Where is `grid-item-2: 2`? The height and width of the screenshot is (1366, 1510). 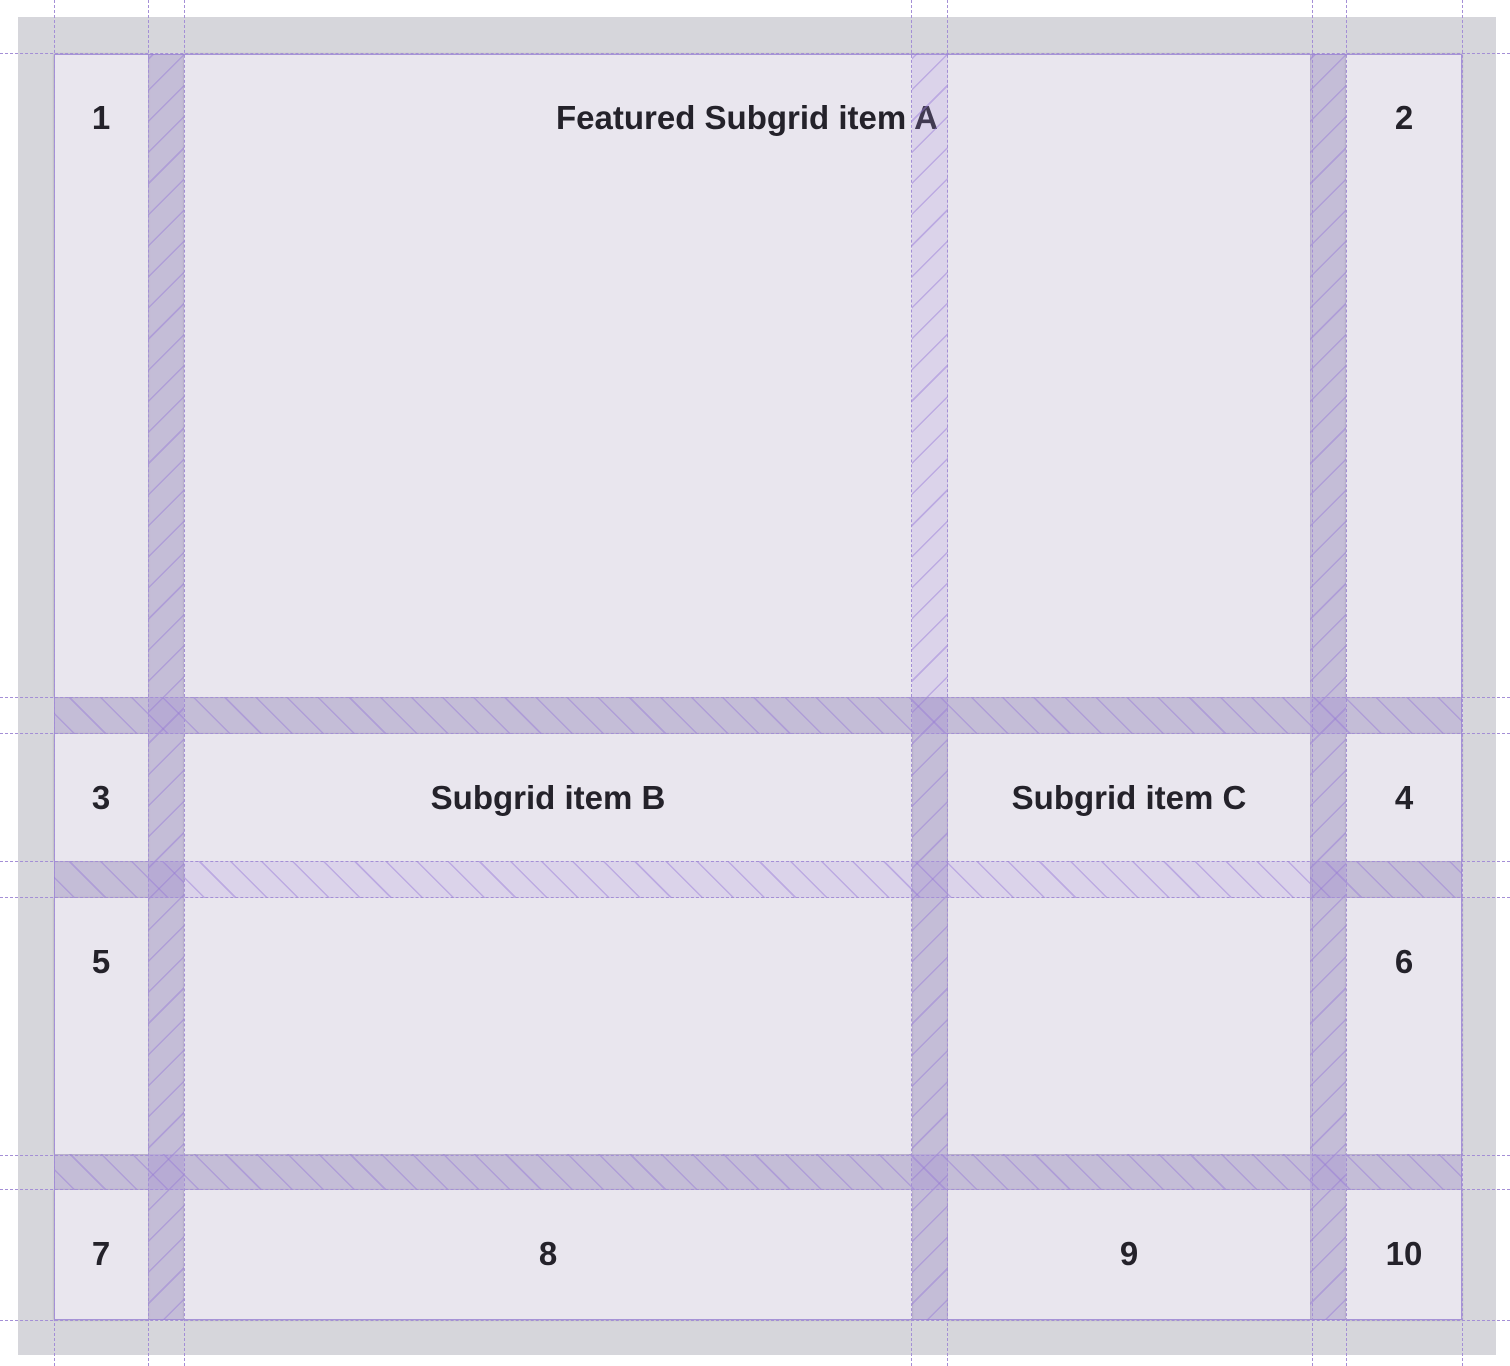 grid-item-2: 2 is located at coordinates (1404, 375).